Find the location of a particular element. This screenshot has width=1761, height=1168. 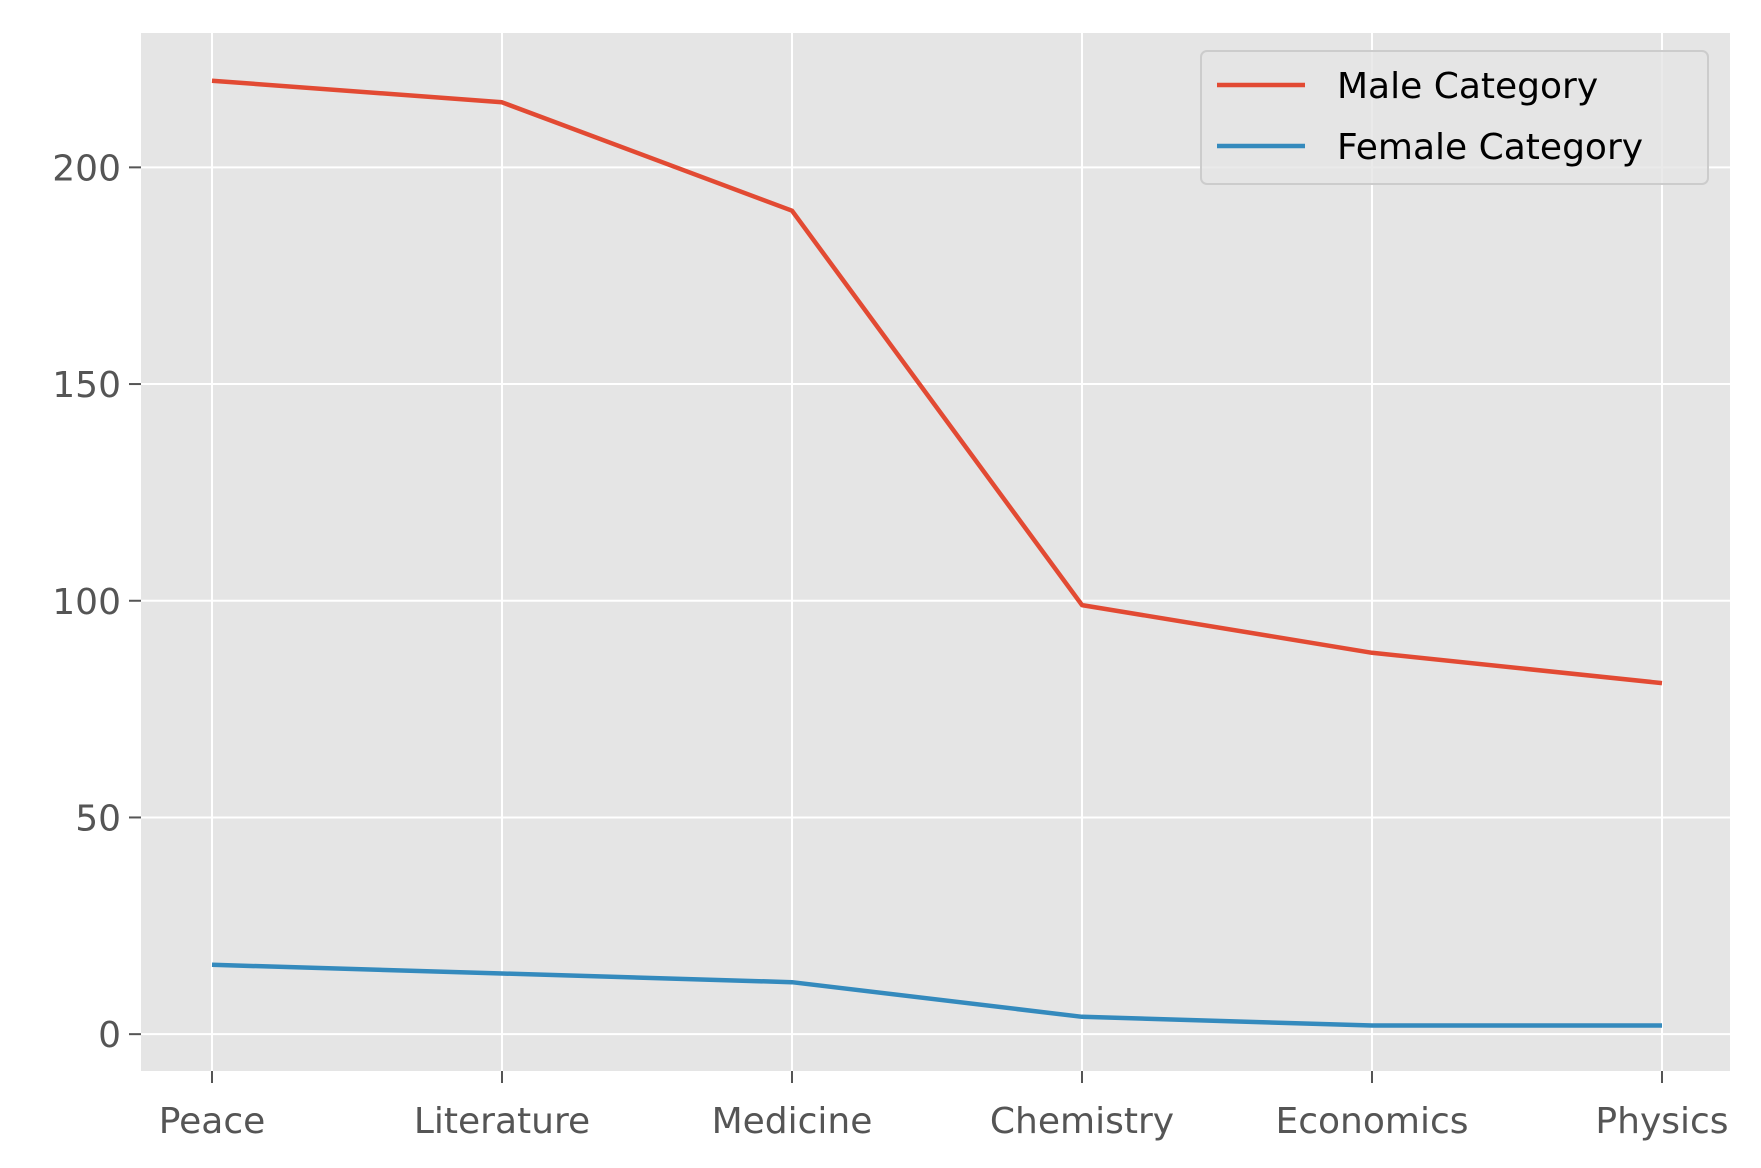

legend: Male Category Female Category is located at coordinates (1454, 117).